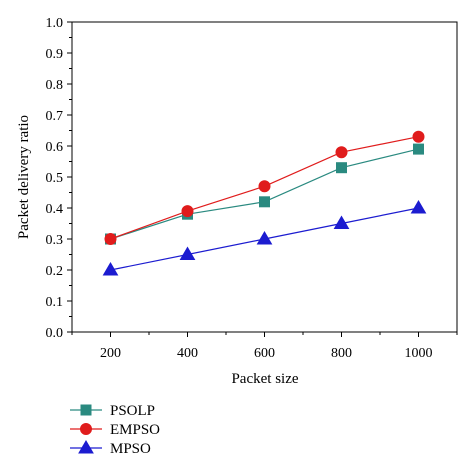  I want to click on legend-item-empso: EMPSO, so click(115, 430).